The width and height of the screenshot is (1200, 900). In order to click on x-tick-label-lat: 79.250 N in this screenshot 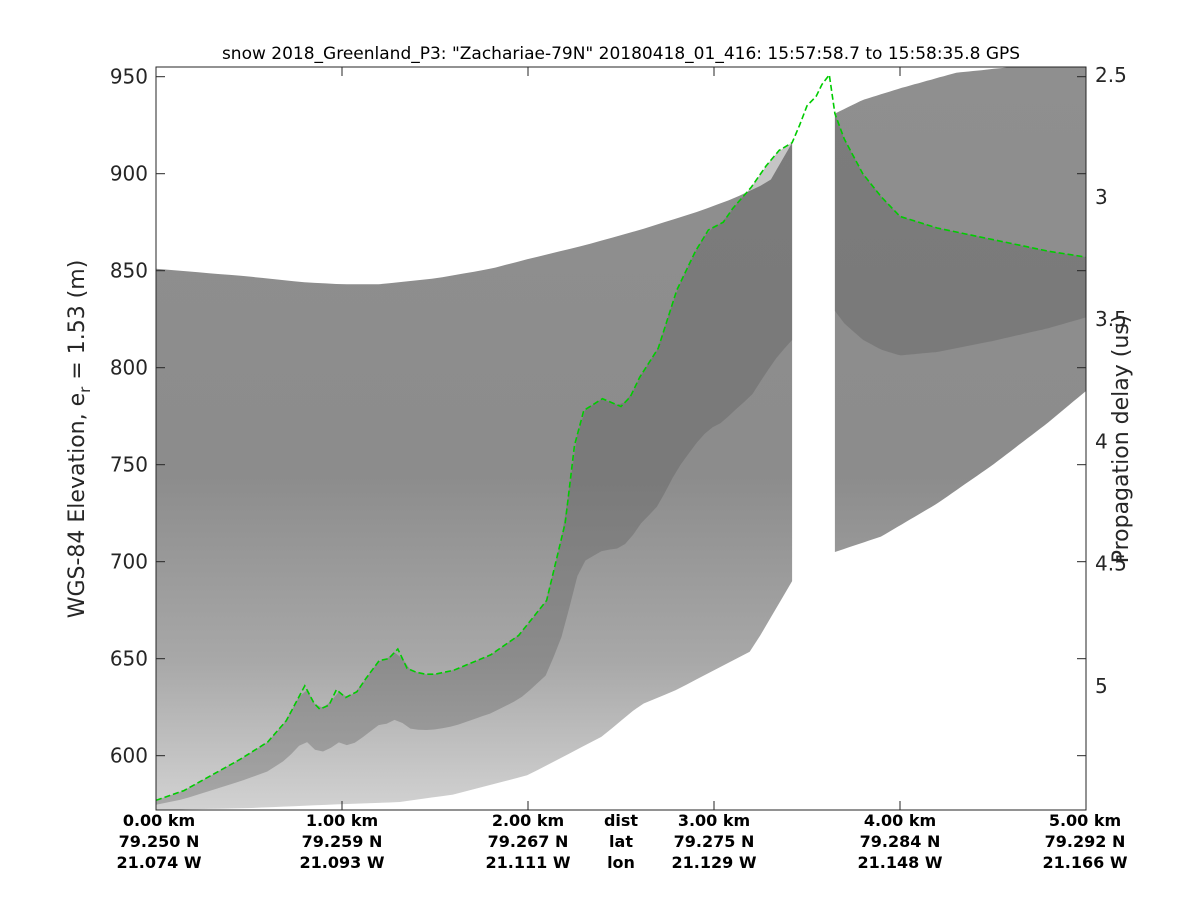, I will do `click(159, 841)`.